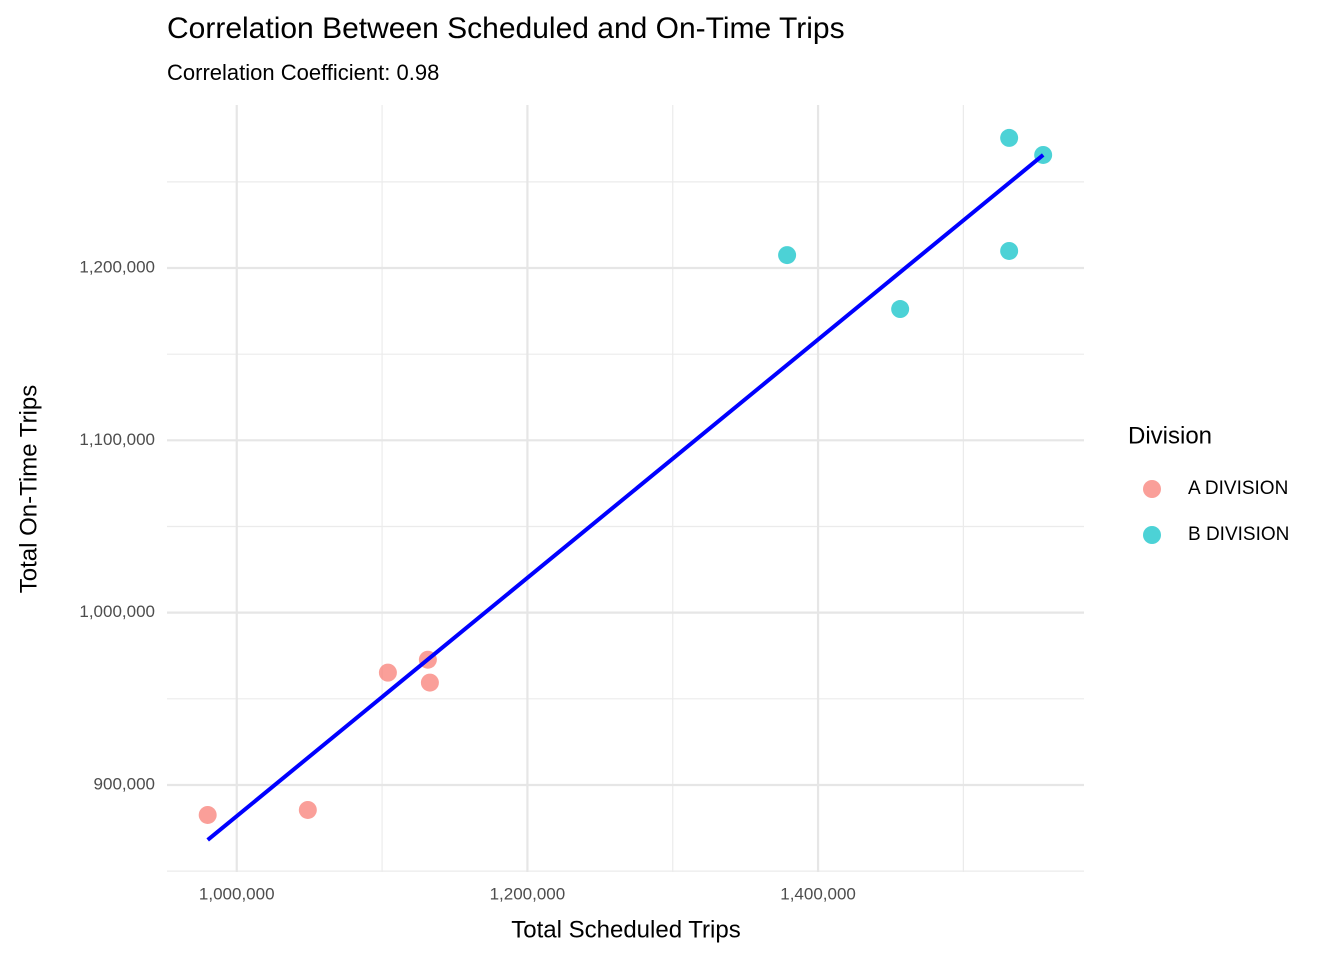  I want to click on y-tick-label: 1,000,000, so click(117, 611).